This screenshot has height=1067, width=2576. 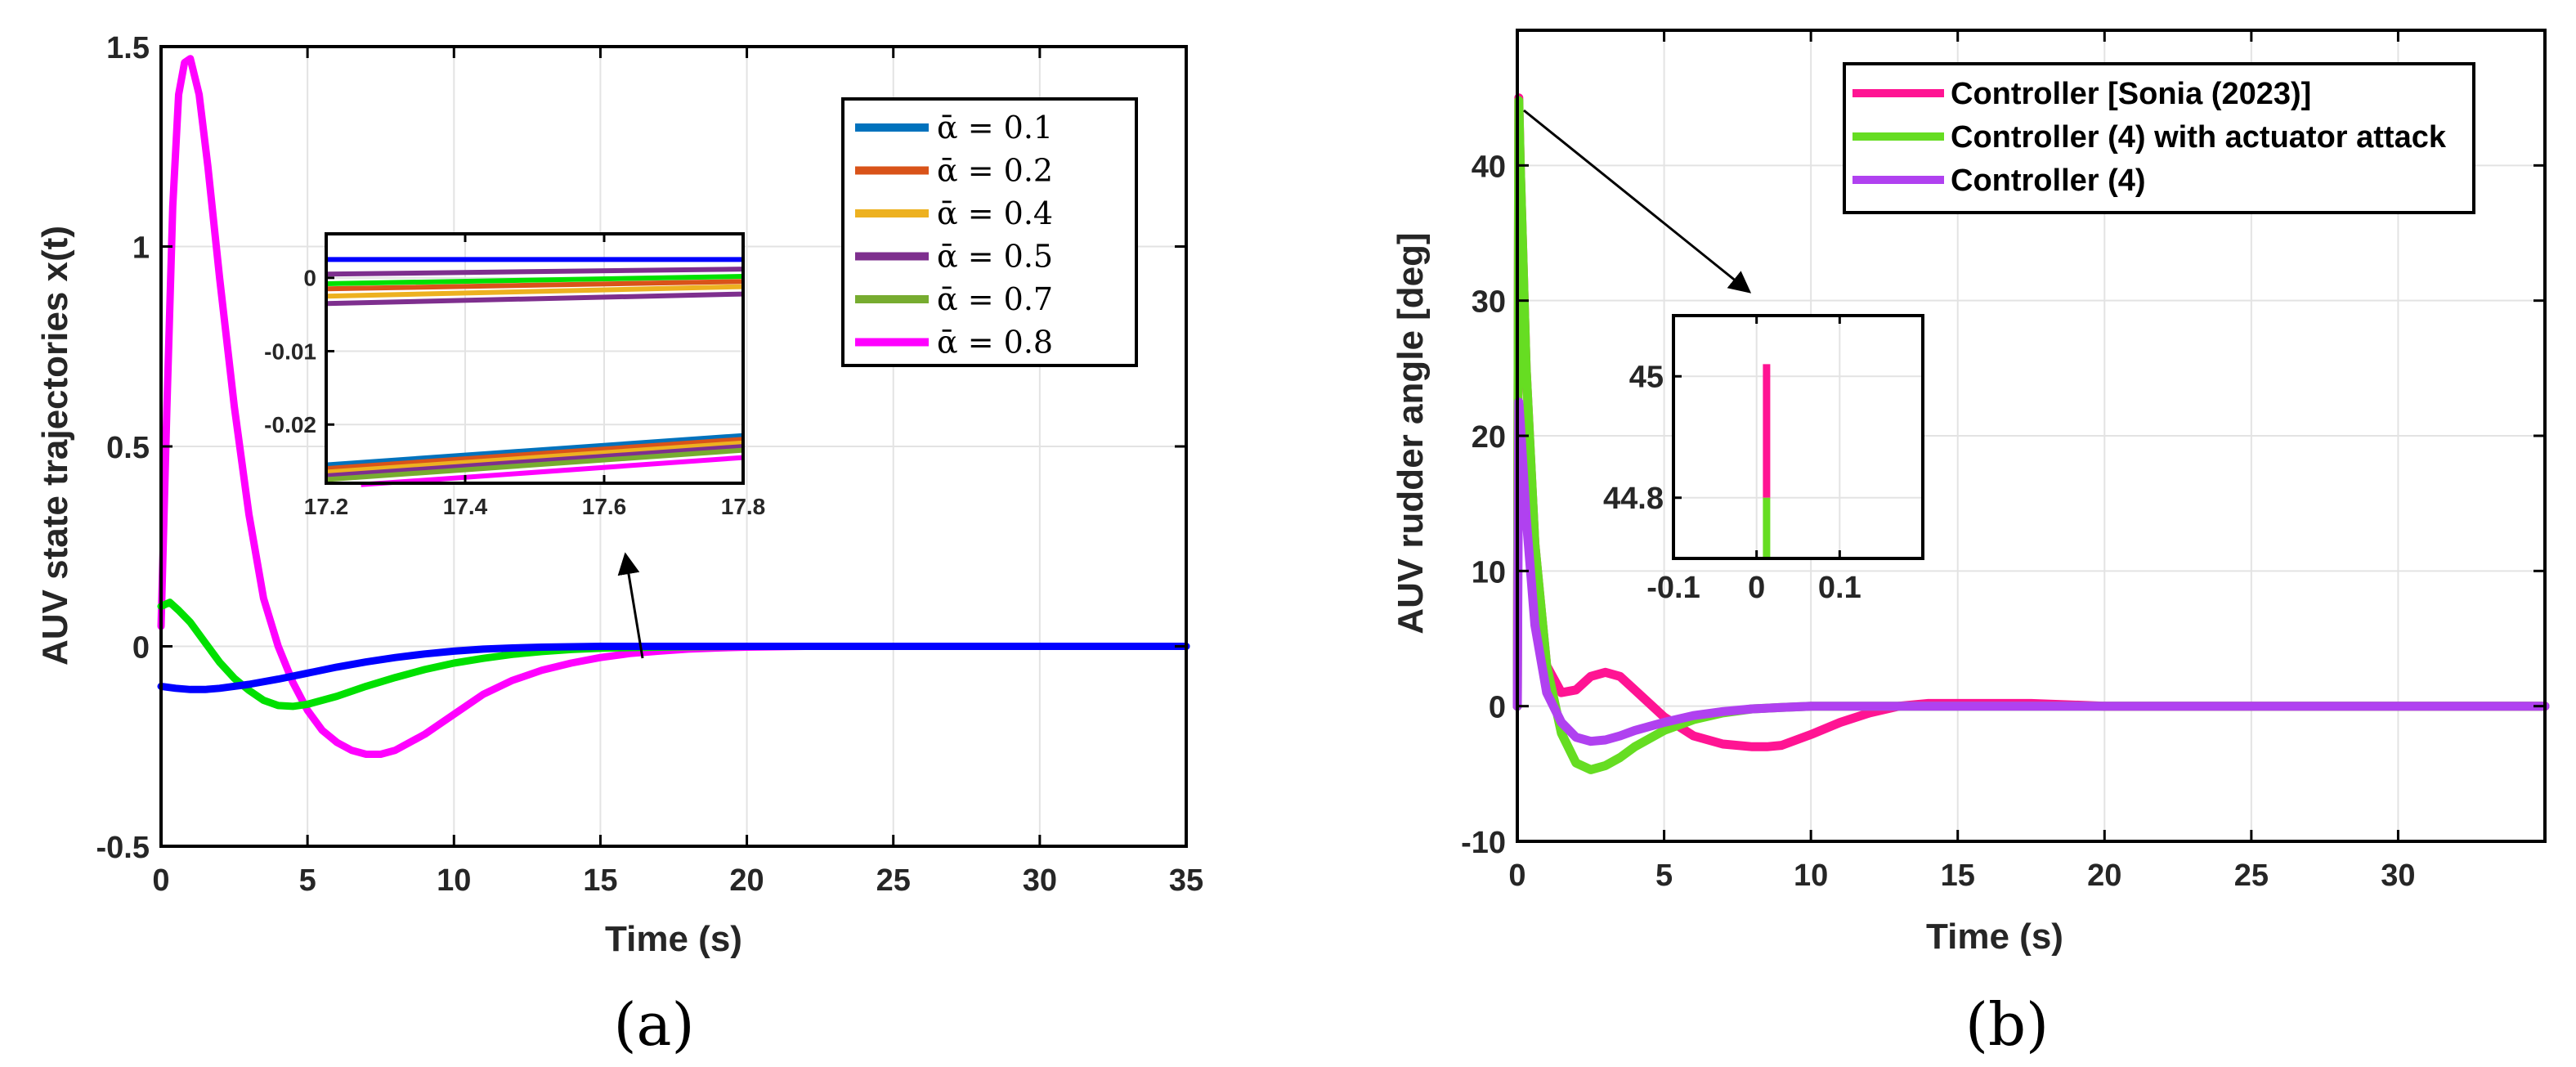 I want to click on panel-b-label: (b), so click(x=2007, y=1024).